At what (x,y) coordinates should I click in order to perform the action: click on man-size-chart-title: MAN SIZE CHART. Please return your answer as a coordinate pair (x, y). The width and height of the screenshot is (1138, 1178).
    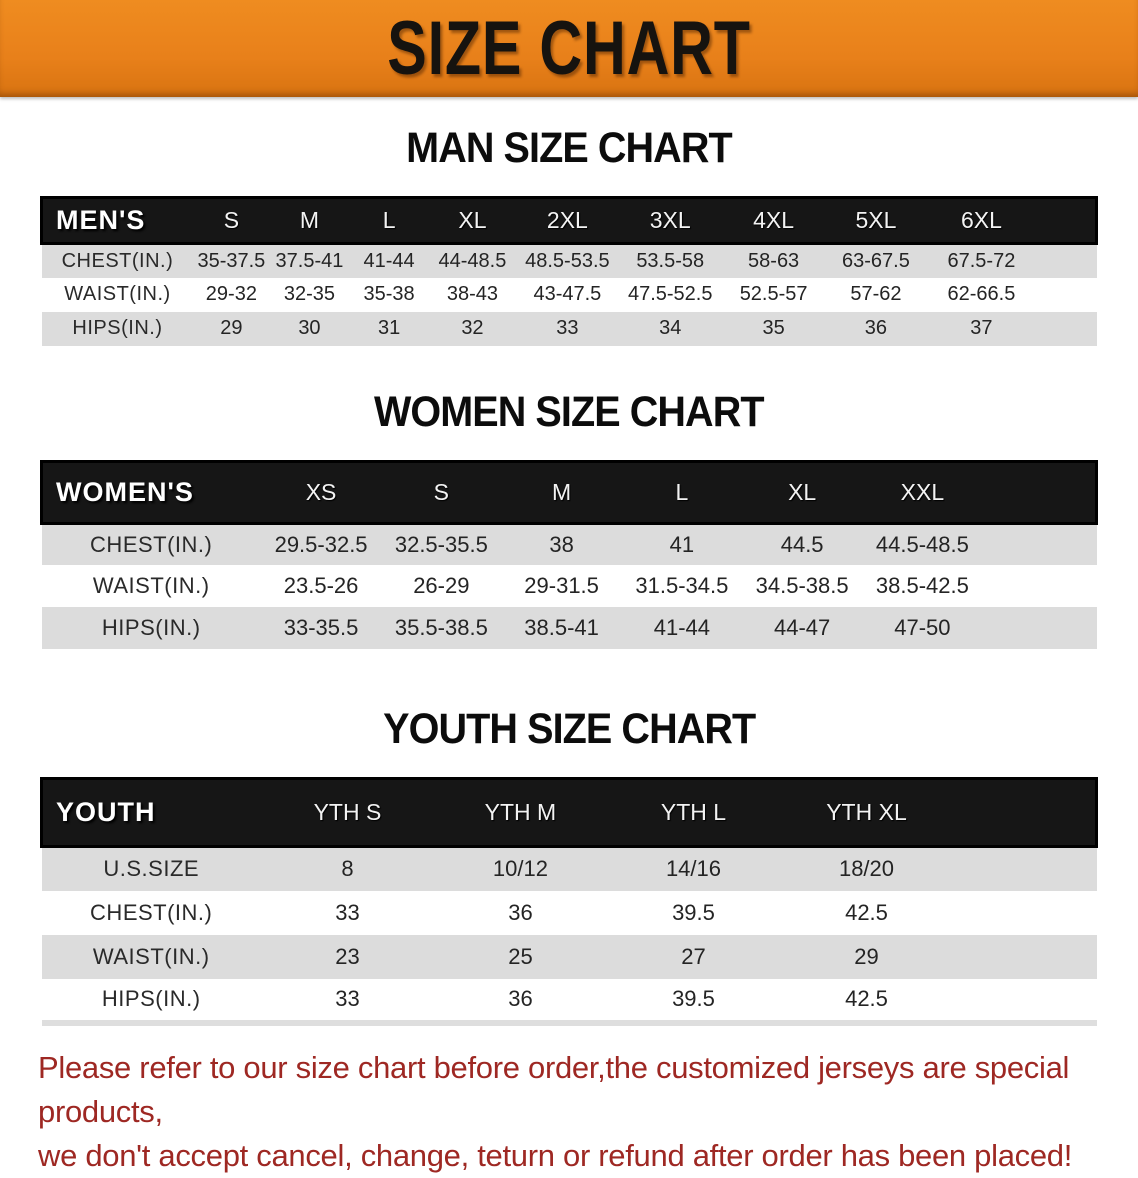
    Looking at the image, I should click on (569, 148).